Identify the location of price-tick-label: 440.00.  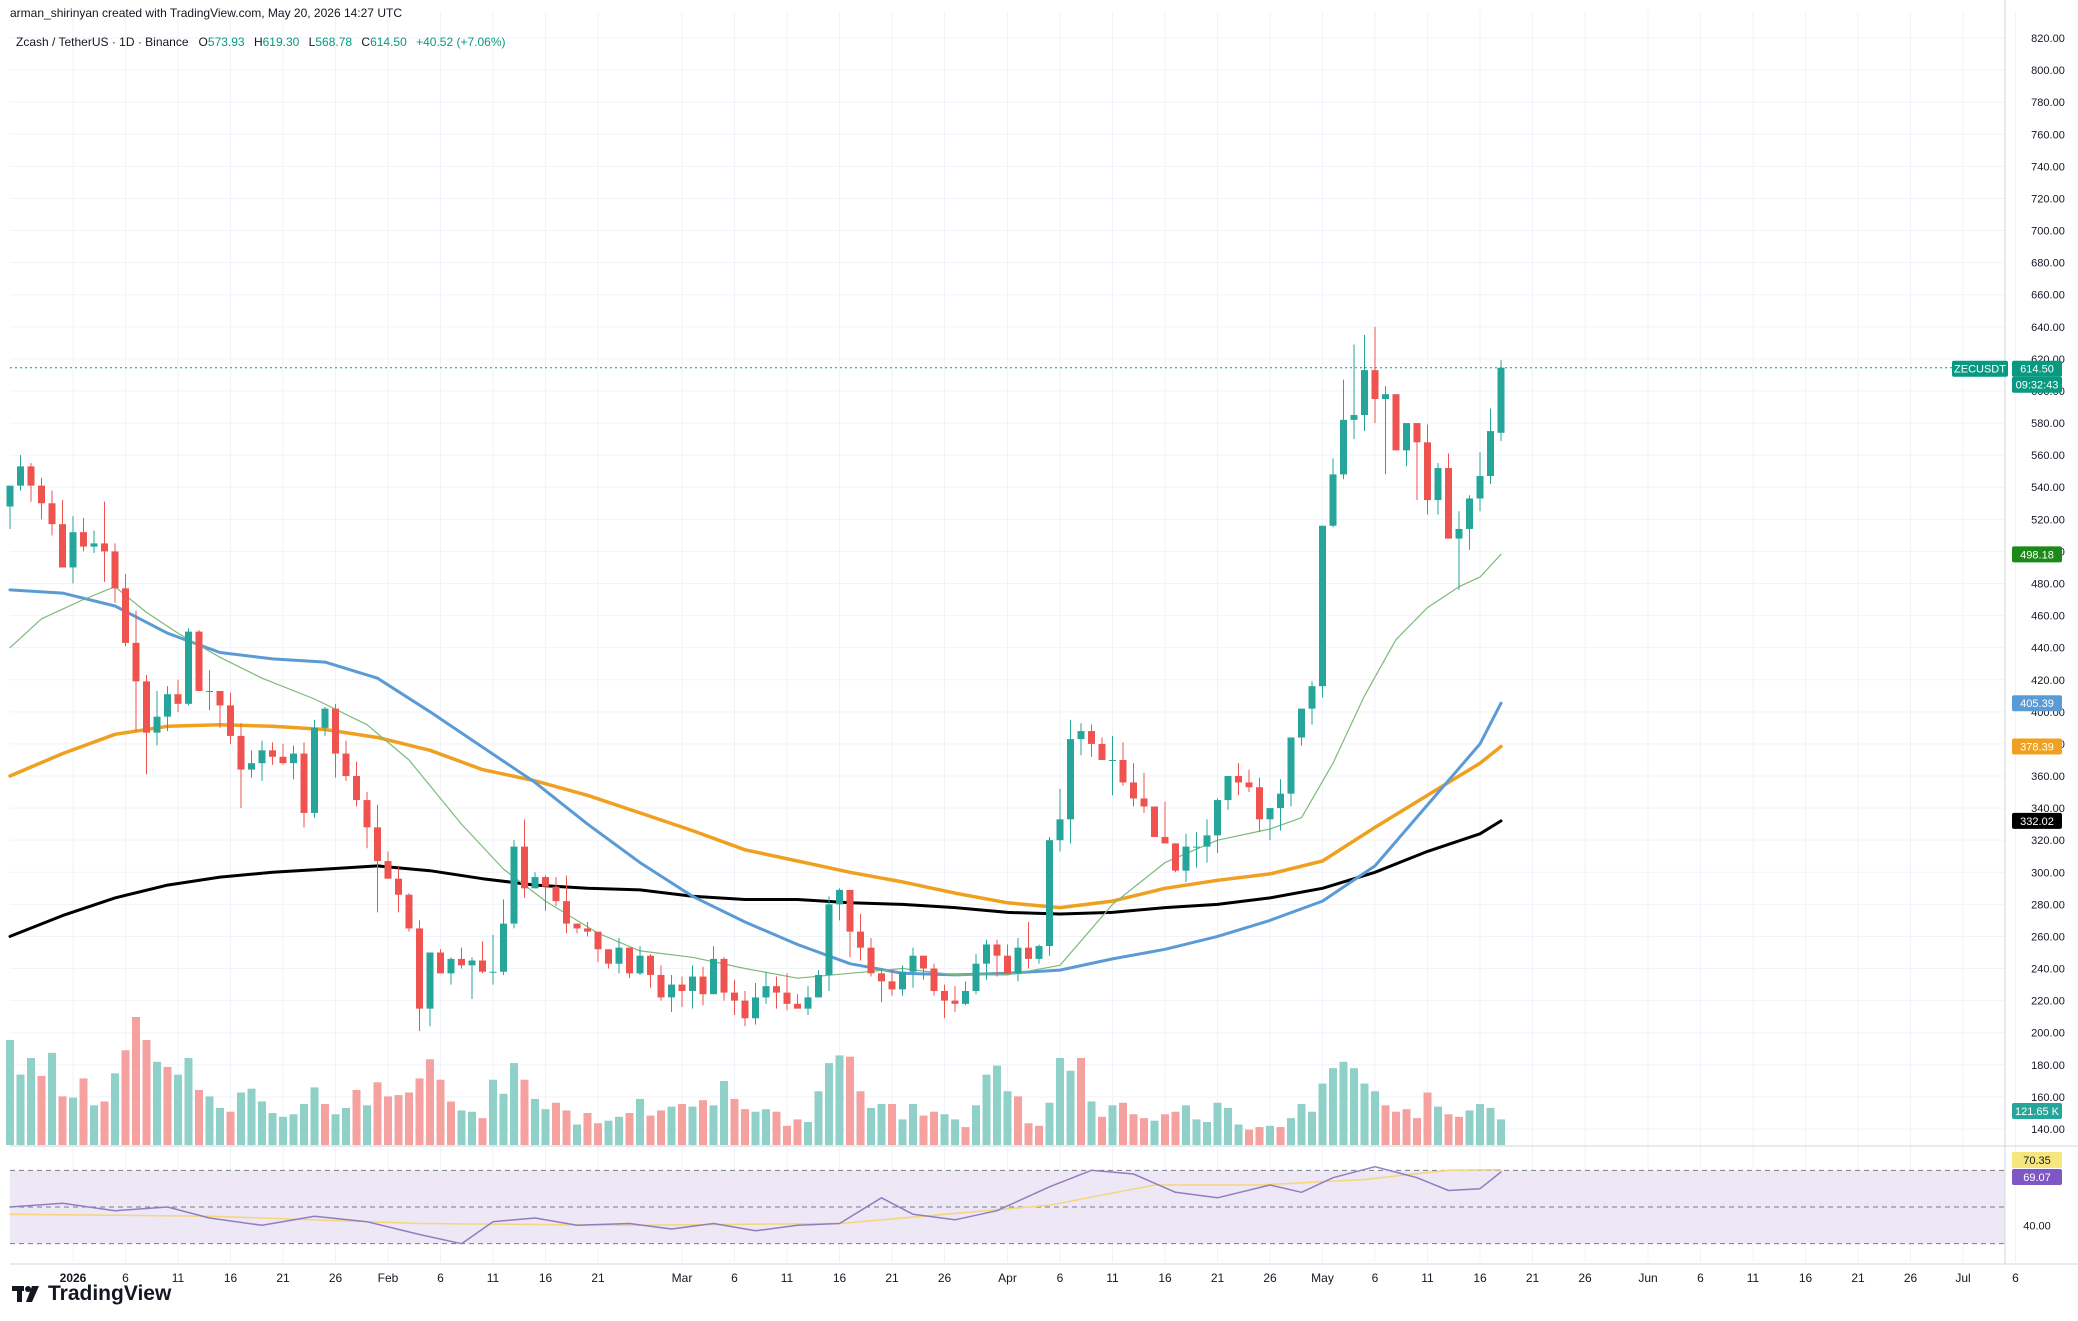
(2048, 649).